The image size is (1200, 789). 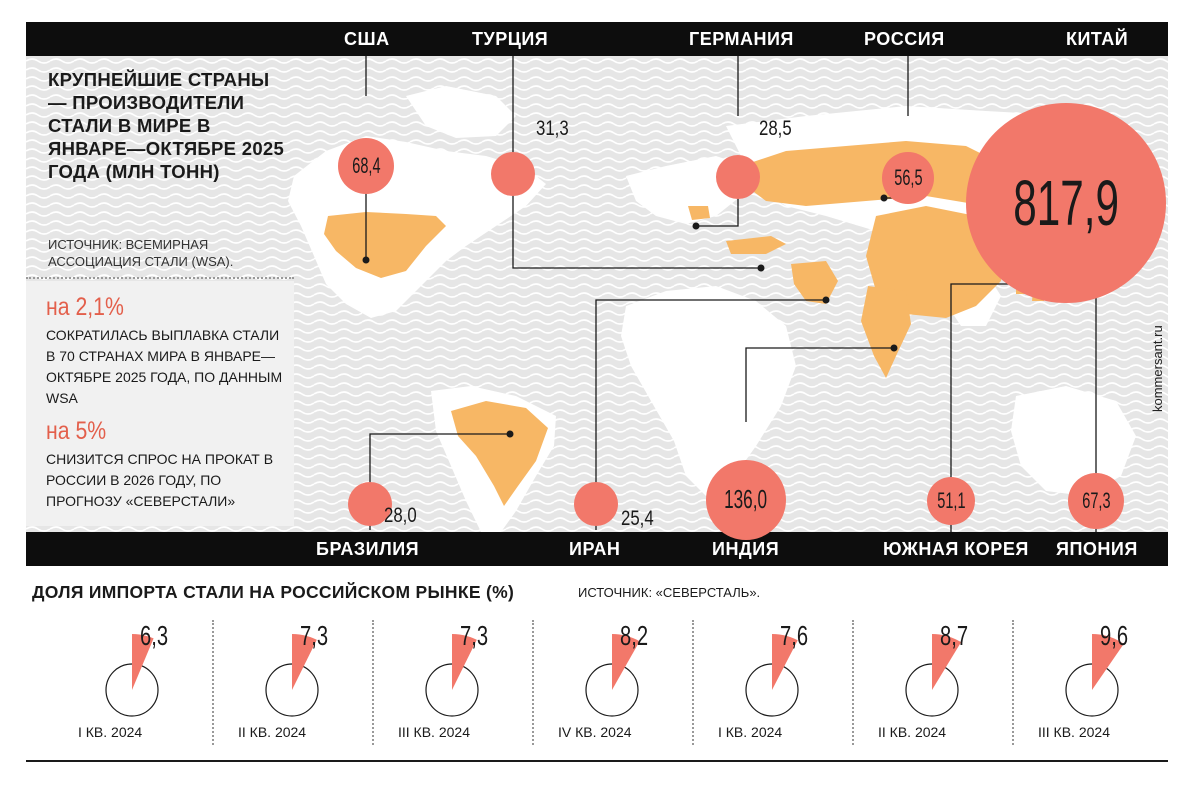 What do you see at coordinates (314, 635) in the screenshot?
I see `pie-value-1: 7,3` at bounding box center [314, 635].